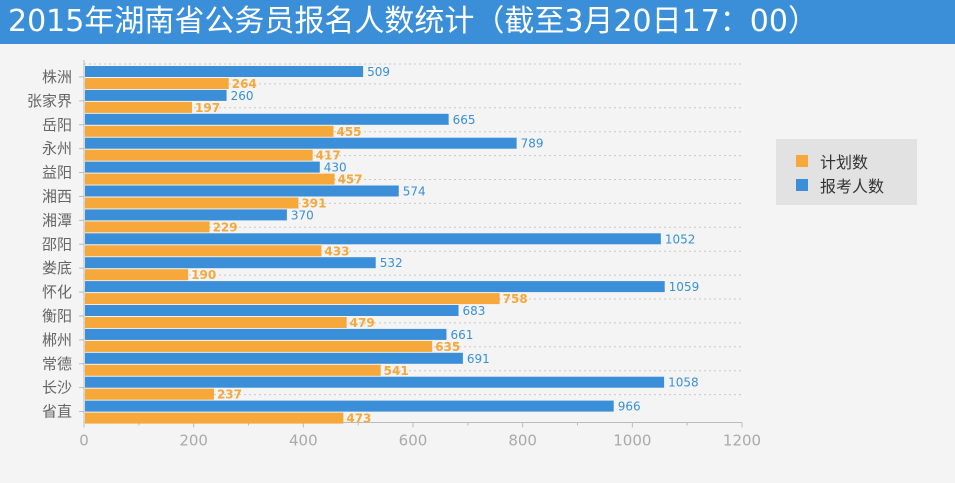  What do you see at coordinates (414, 192) in the screenshot?
I see `data-label-applicants: 574` at bounding box center [414, 192].